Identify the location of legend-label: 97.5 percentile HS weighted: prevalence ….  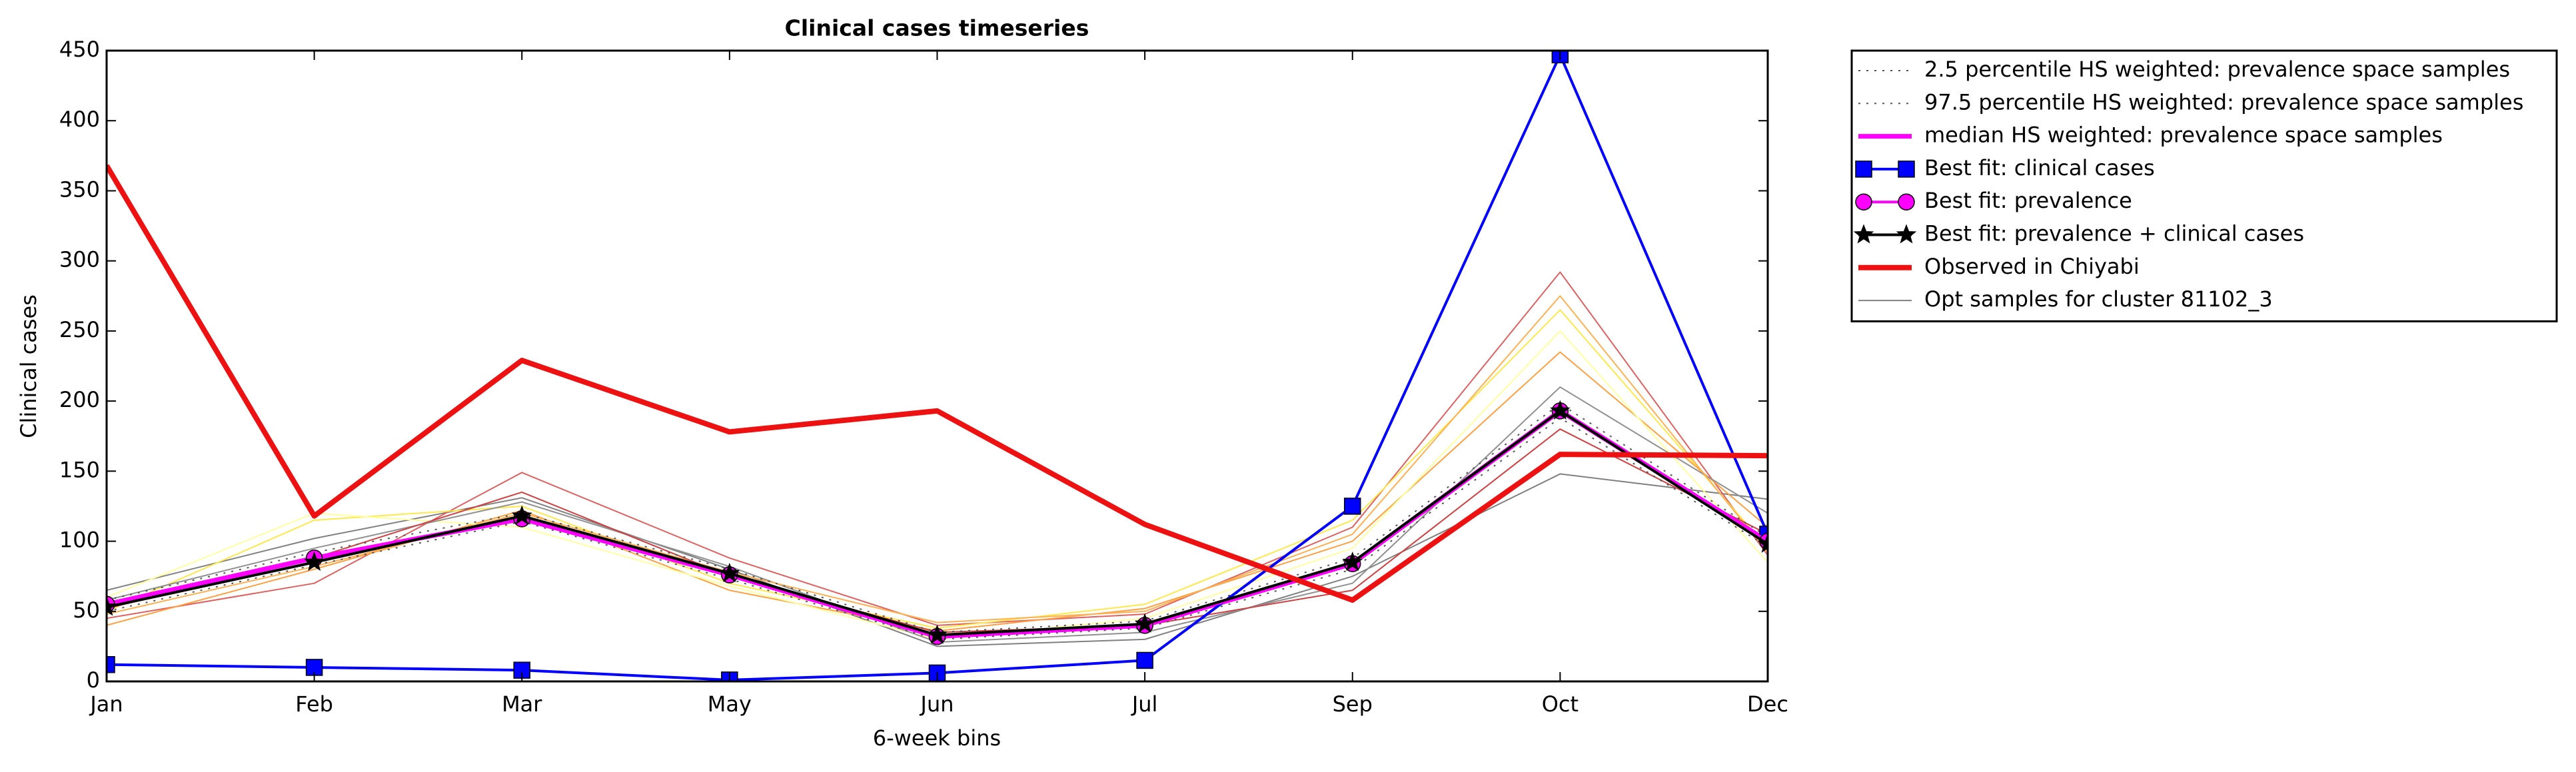
(2223, 102).